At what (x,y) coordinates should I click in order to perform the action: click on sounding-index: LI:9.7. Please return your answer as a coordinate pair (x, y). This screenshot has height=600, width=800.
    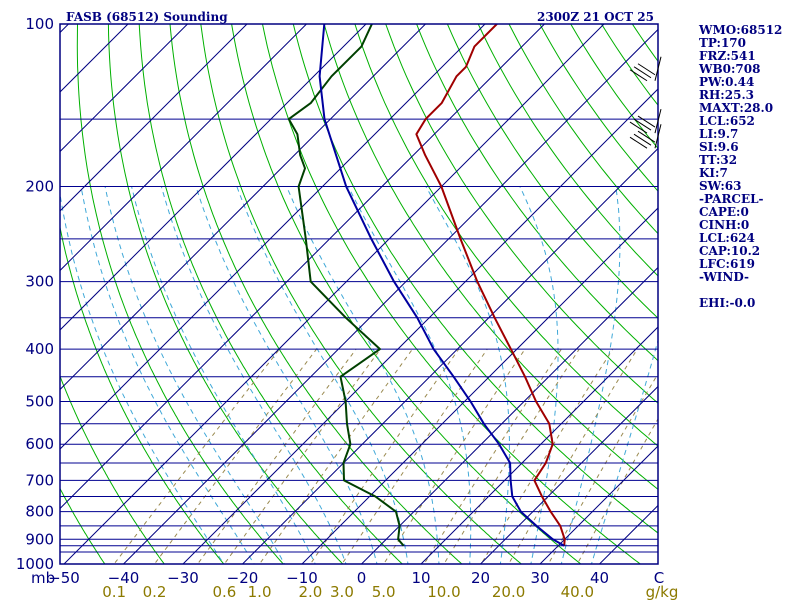
    Looking at the image, I should click on (719, 134).